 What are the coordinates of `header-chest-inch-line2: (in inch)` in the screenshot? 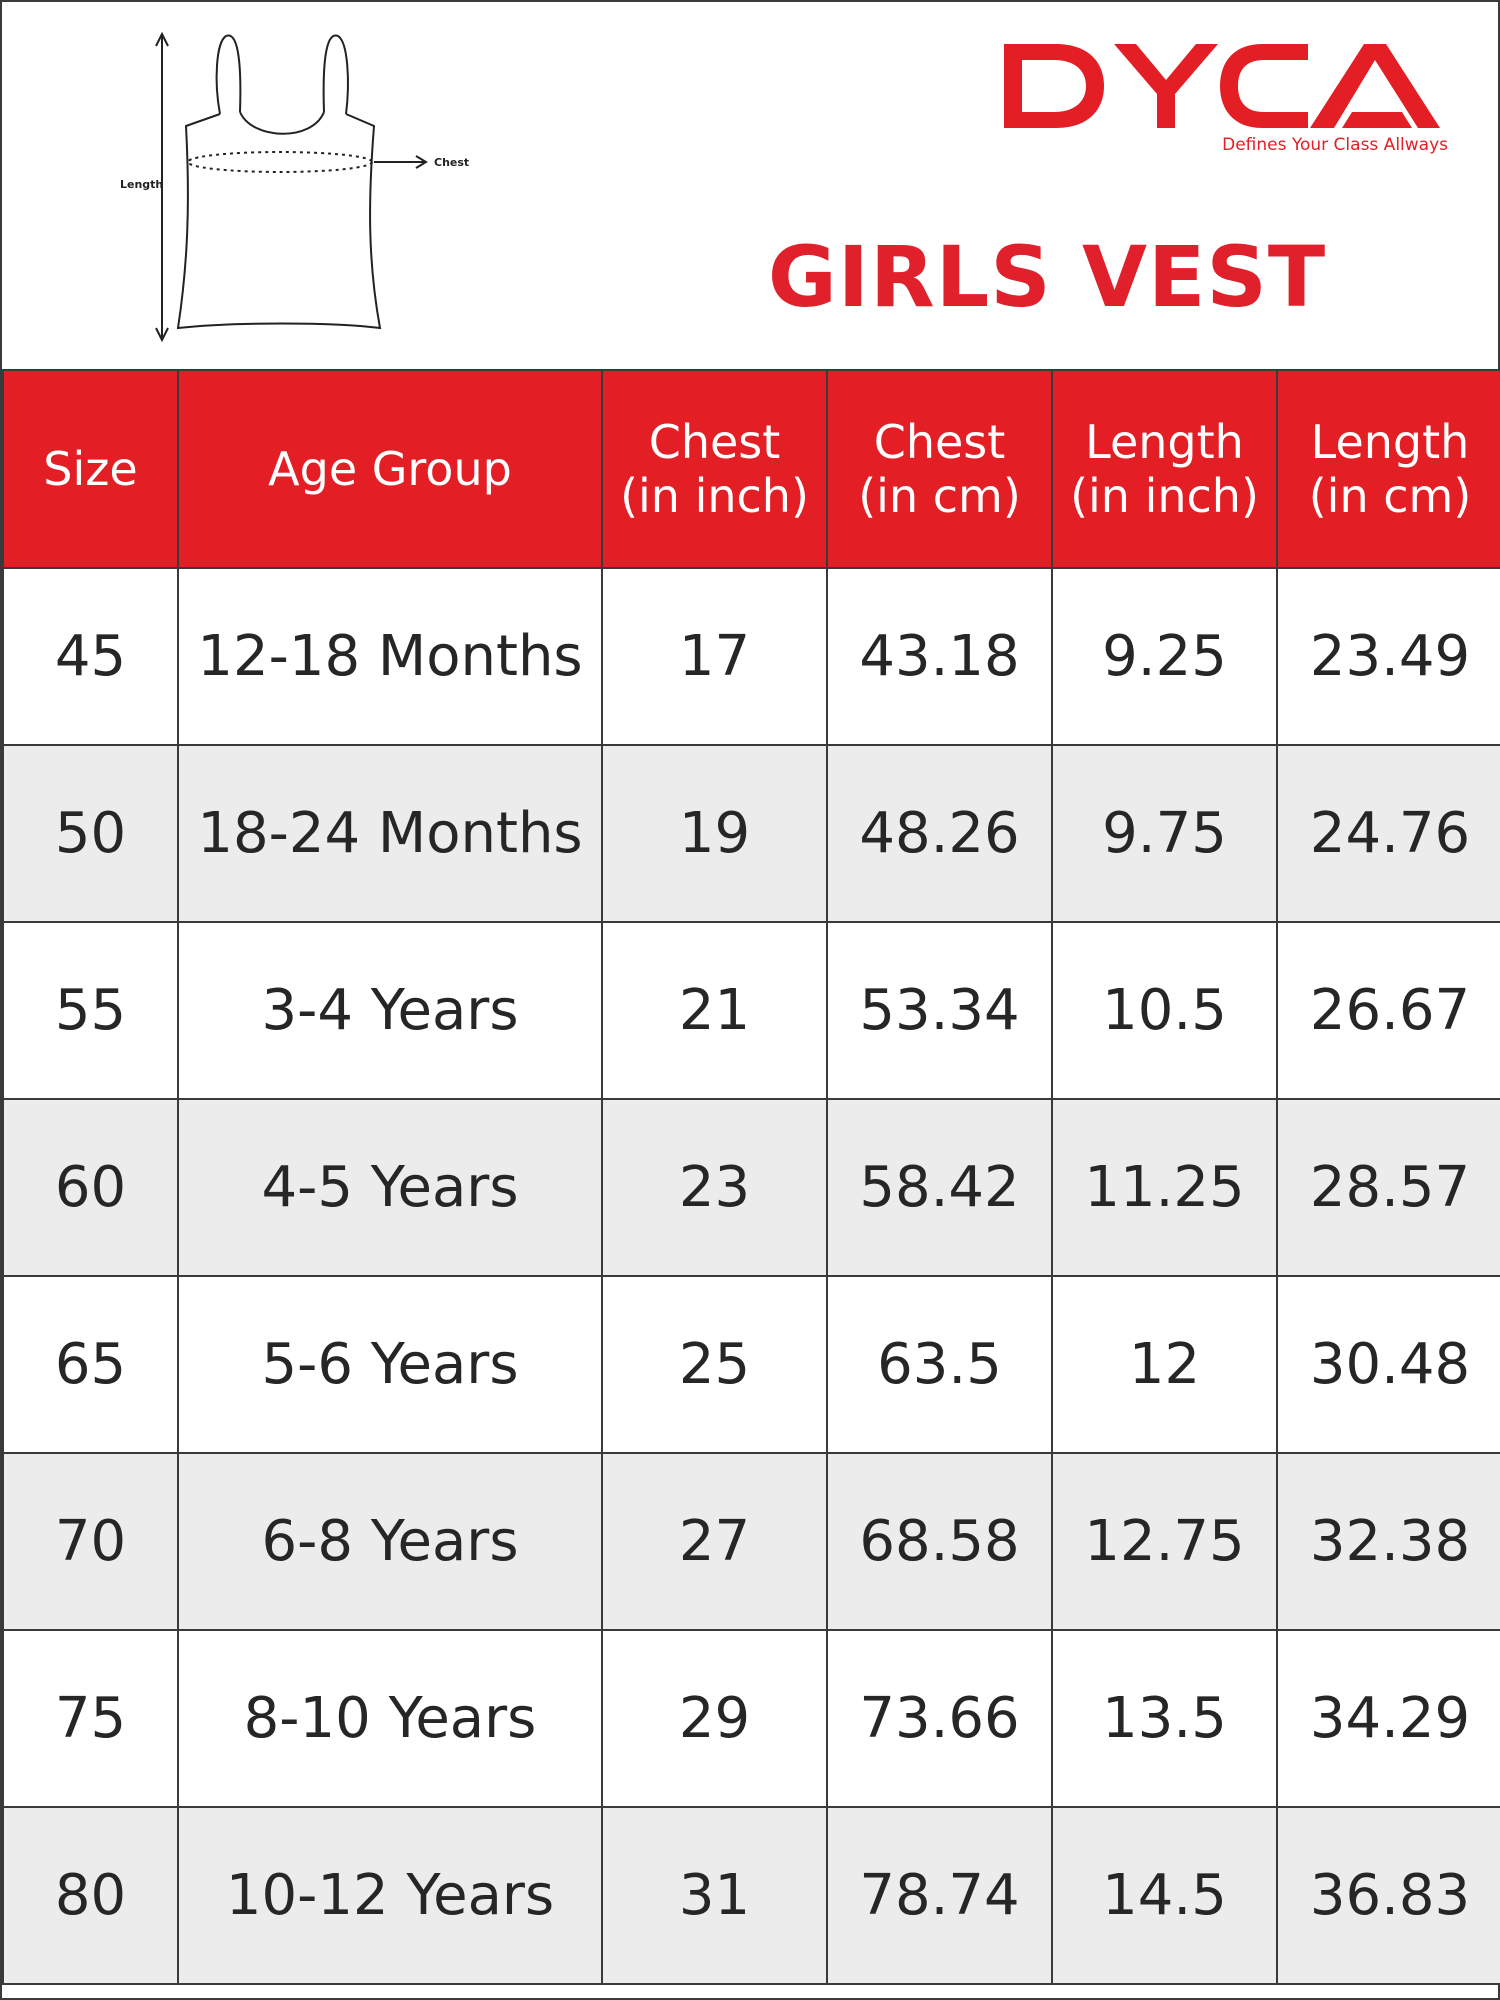 It's located at (714, 496).